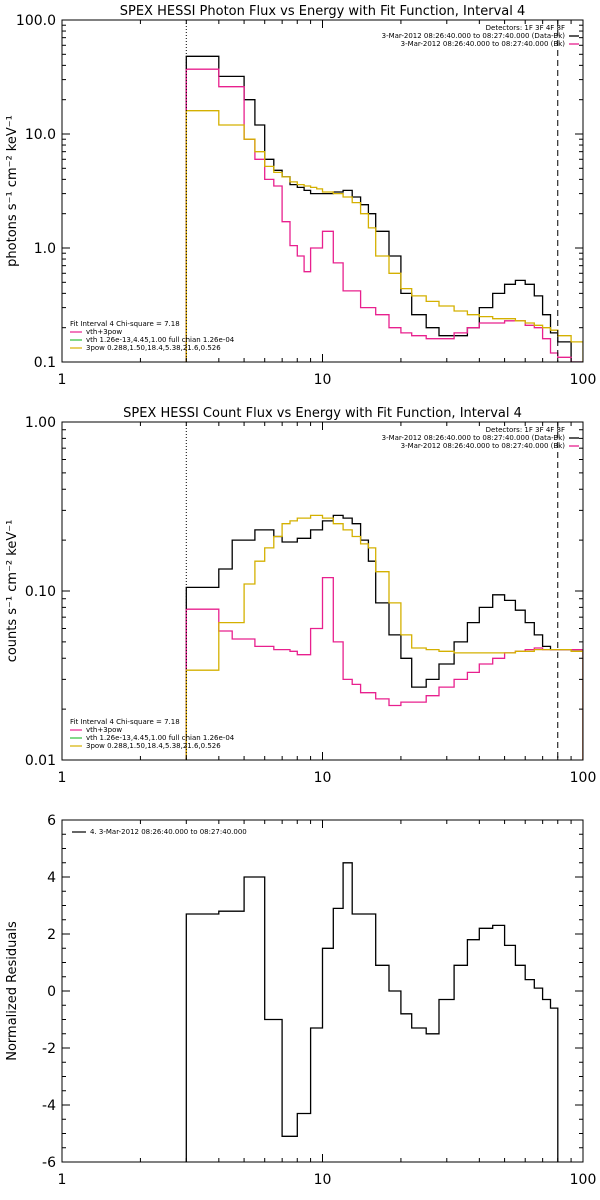  What do you see at coordinates (51, 992) in the screenshot?
I see `y-tick-label: 0` at bounding box center [51, 992].